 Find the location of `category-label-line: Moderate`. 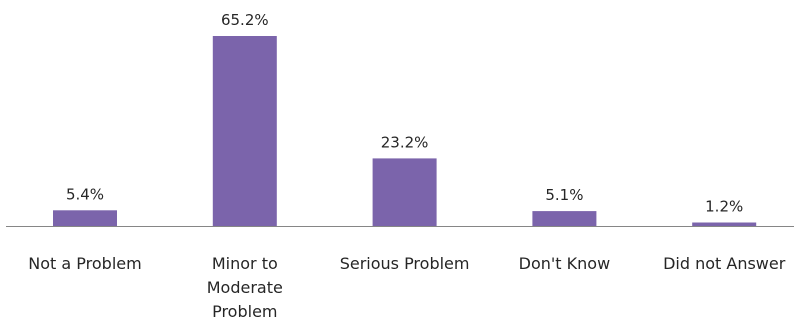

category-label-line: Moderate is located at coordinates (245, 287).